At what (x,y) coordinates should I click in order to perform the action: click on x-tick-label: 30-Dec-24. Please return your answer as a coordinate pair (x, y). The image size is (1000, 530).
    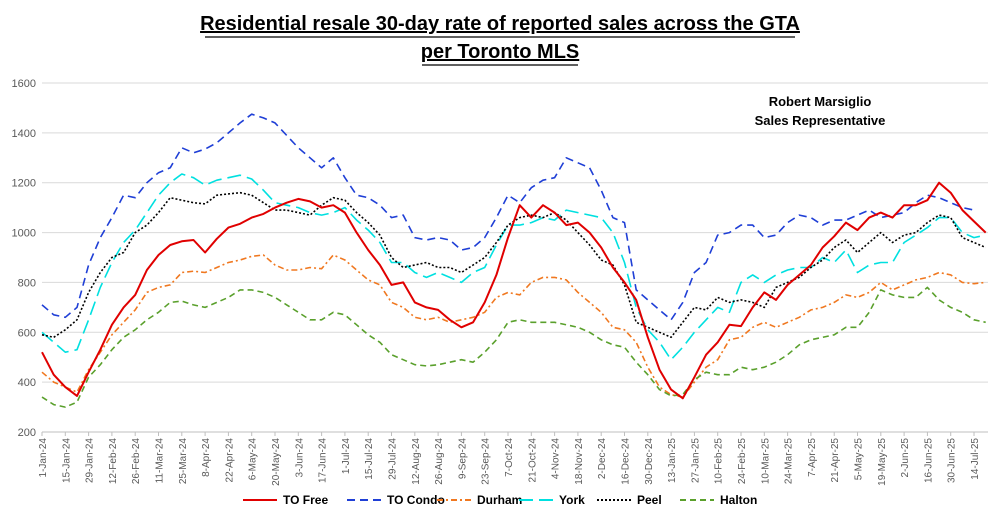
    Looking at the image, I should click on (649, 461).